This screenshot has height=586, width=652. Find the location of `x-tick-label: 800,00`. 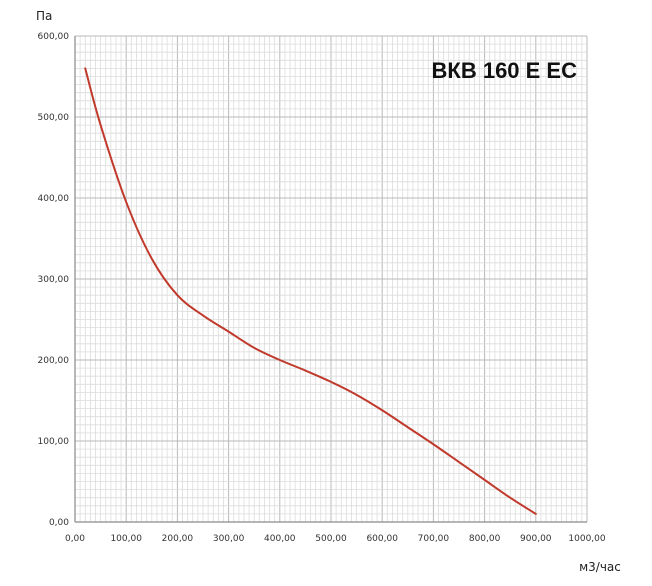

x-tick-label: 800,00 is located at coordinates (485, 539).